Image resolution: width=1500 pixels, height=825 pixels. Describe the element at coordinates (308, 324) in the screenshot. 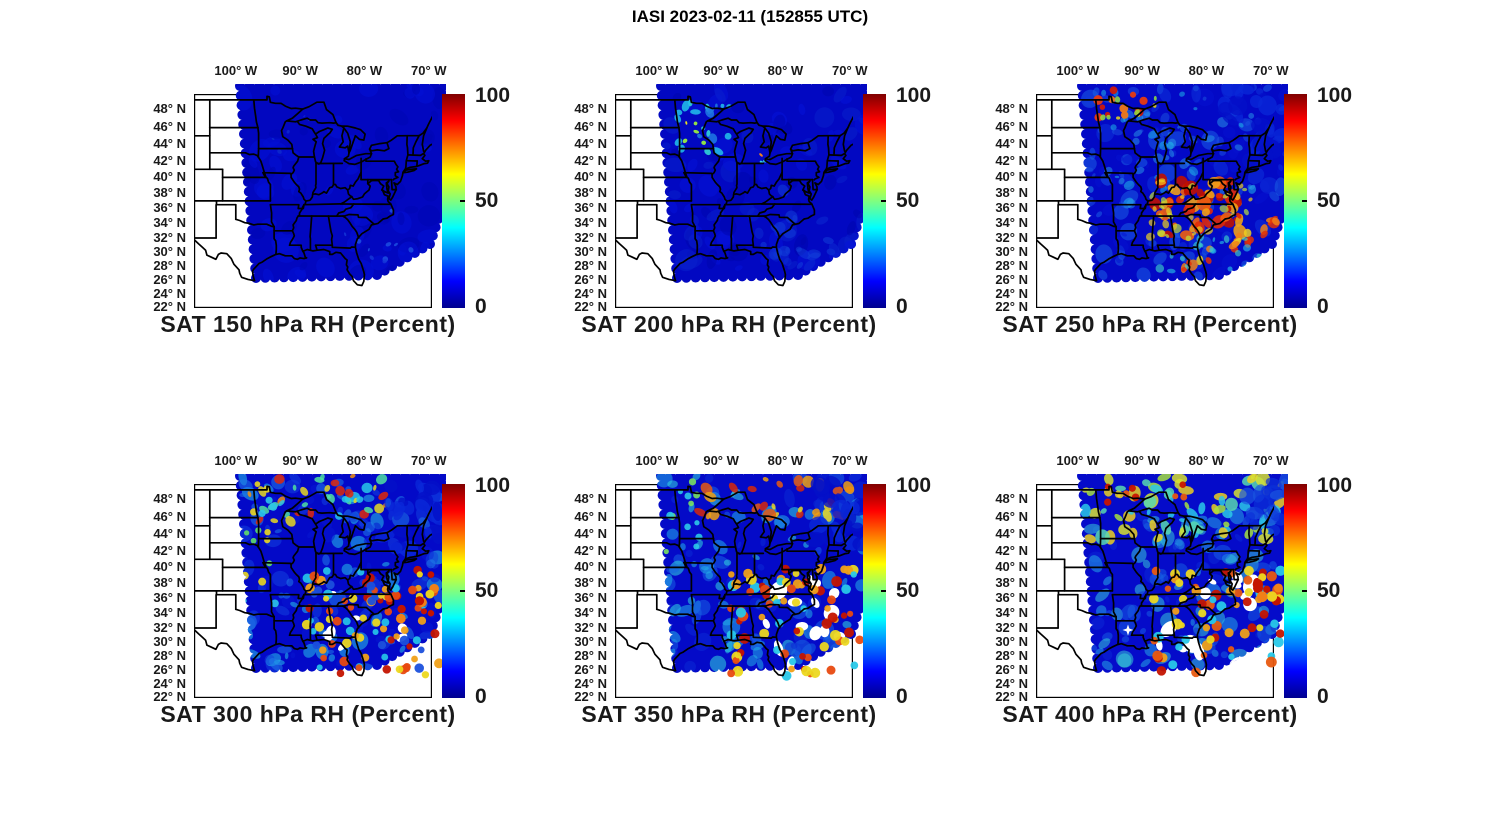

I see `panel-title: SAT 150 hPa RH (Percent)` at that location.